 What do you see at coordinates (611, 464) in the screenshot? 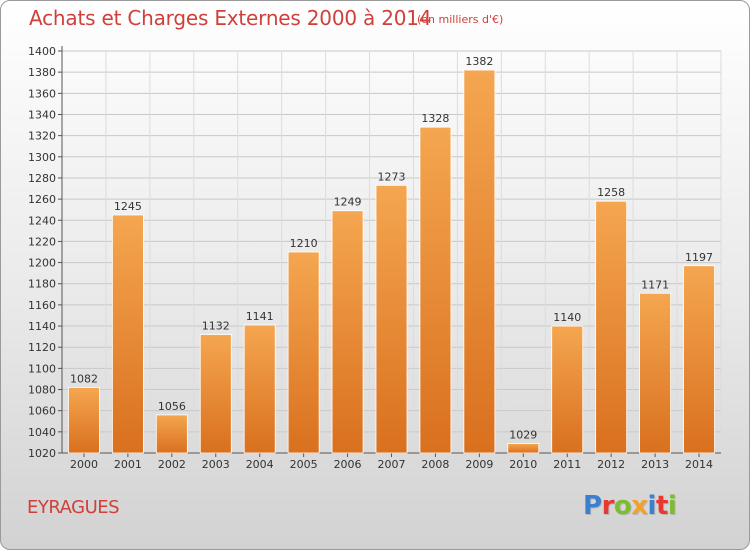
I see `x-tick-label: 2012` at bounding box center [611, 464].